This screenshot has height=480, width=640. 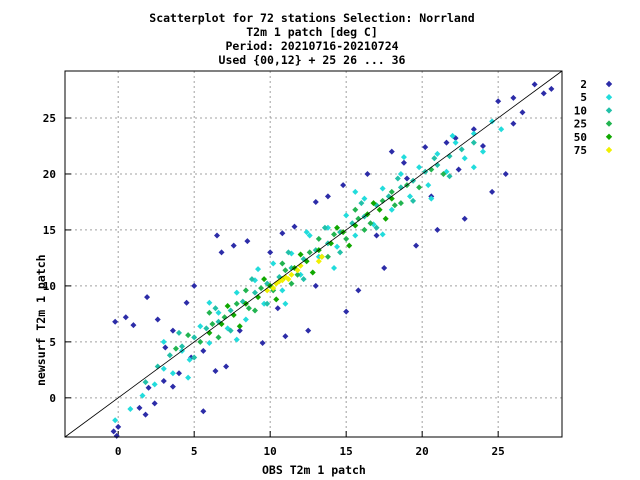 I want to click on y-axis-label: newsurf T2m 1 patch, so click(x=41, y=320).